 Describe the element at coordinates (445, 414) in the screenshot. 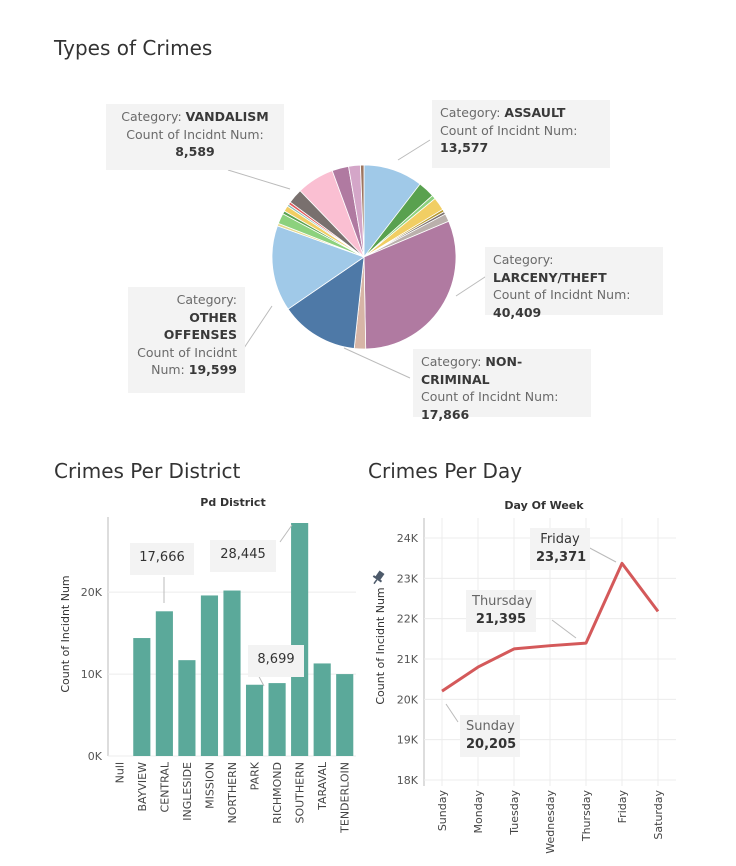

I see `noncriminal-value: 17,866` at that location.